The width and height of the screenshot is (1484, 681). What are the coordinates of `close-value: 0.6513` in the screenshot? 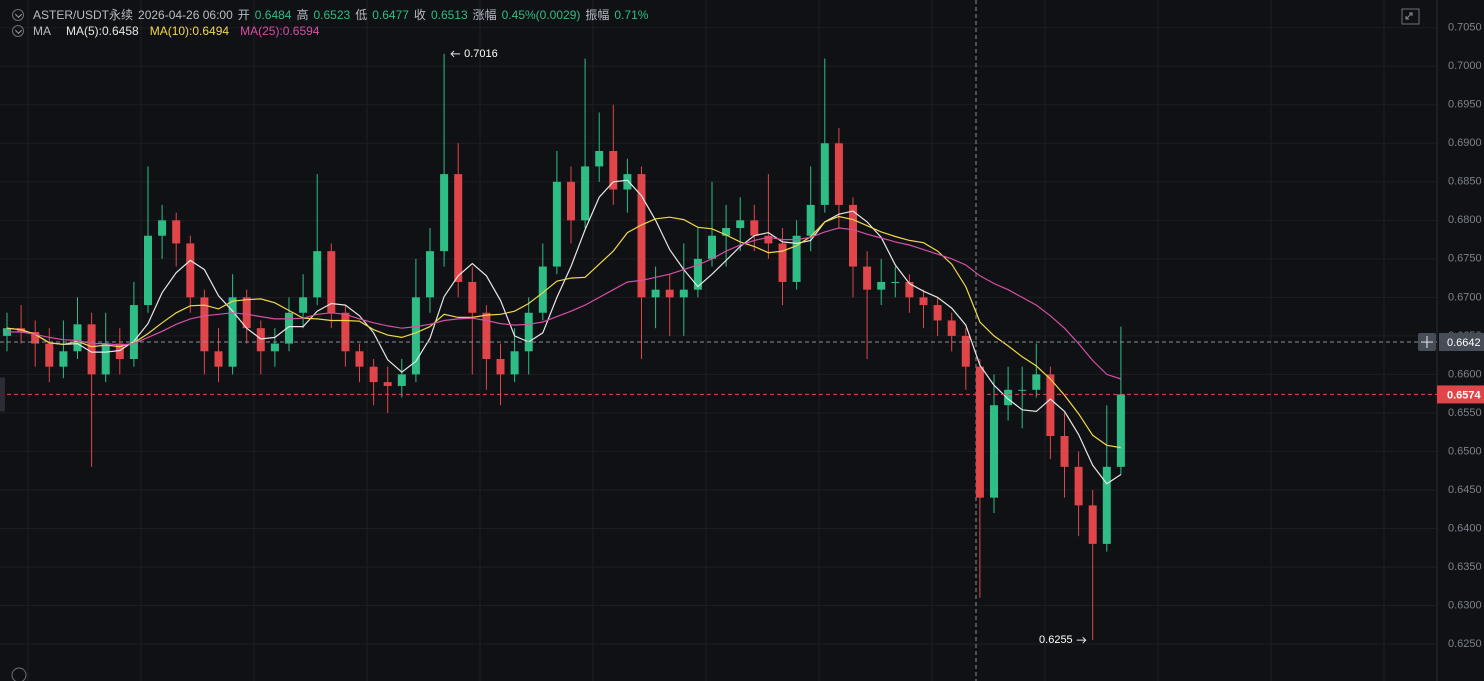 It's located at (449, 14).